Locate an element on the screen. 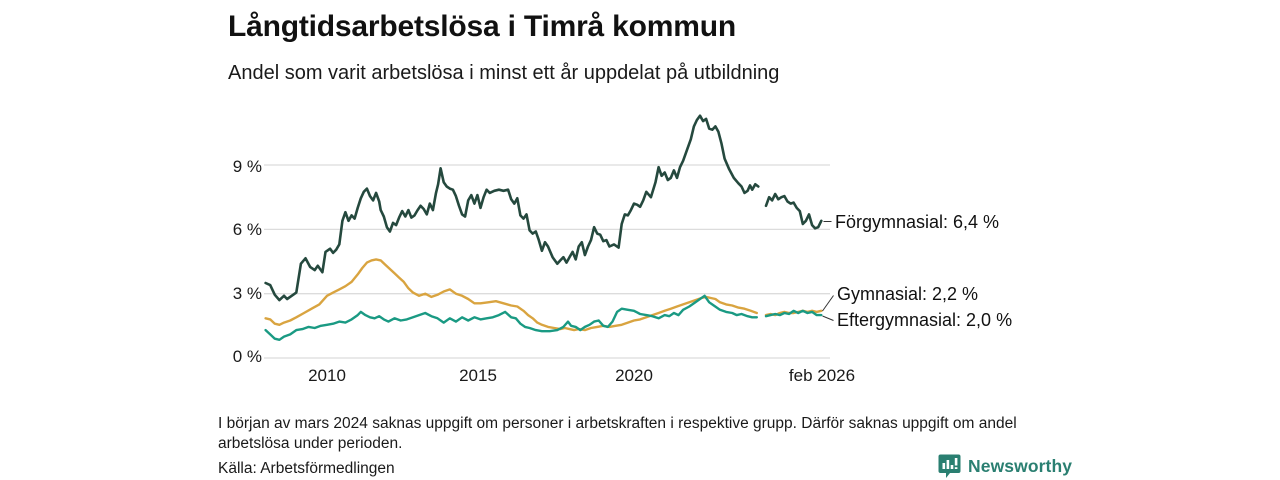 The height and width of the screenshot is (480, 1280). newsworthy-wordmark: Newsworthy is located at coordinates (1020, 466).